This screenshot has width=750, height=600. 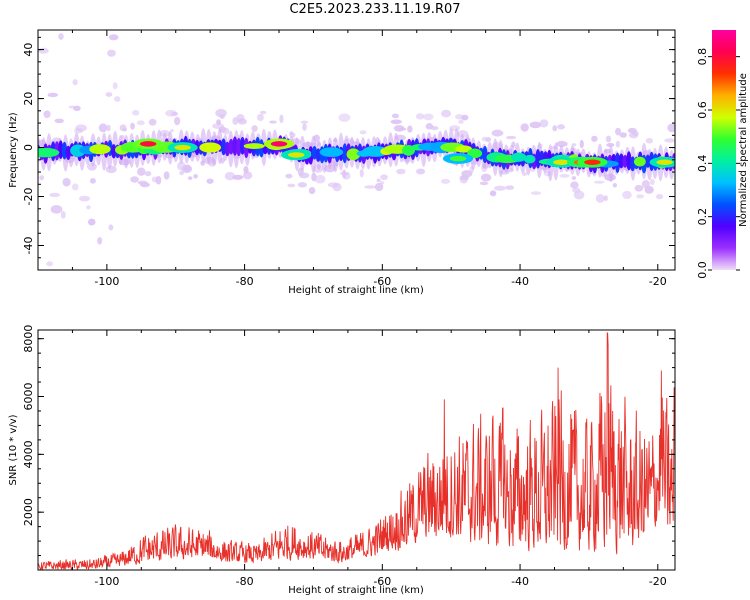 What do you see at coordinates (658, 281) in the screenshot?
I see `spectrogram-x-tick-label: -20` at bounding box center [658, 281].